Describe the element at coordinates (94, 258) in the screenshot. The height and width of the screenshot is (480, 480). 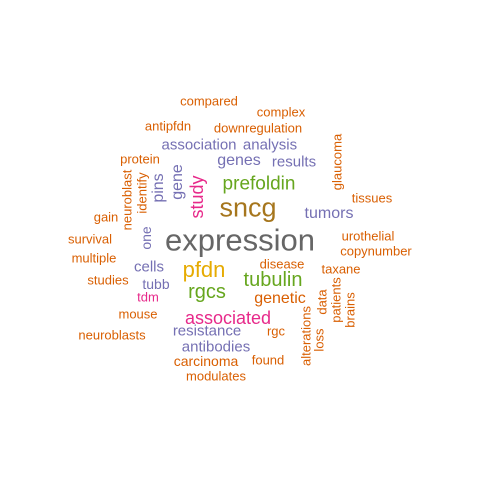
I see `word-multiple: multiple` at that location.